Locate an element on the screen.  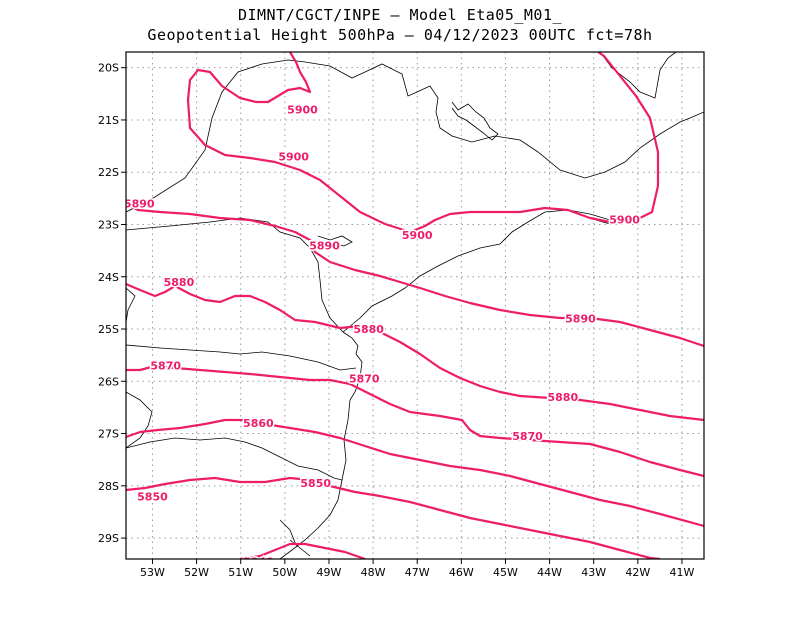
pr-sc-border is located at coordinates (241, 357).